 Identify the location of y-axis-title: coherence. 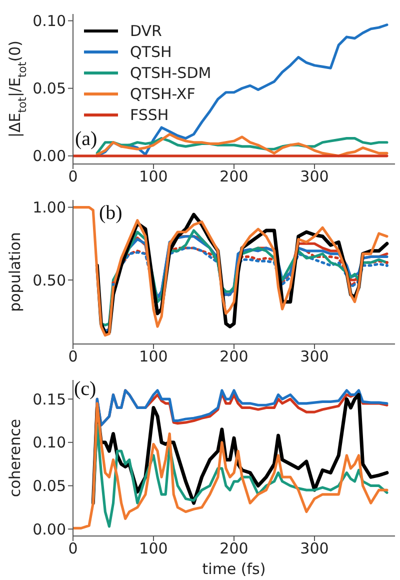
(15, 458).